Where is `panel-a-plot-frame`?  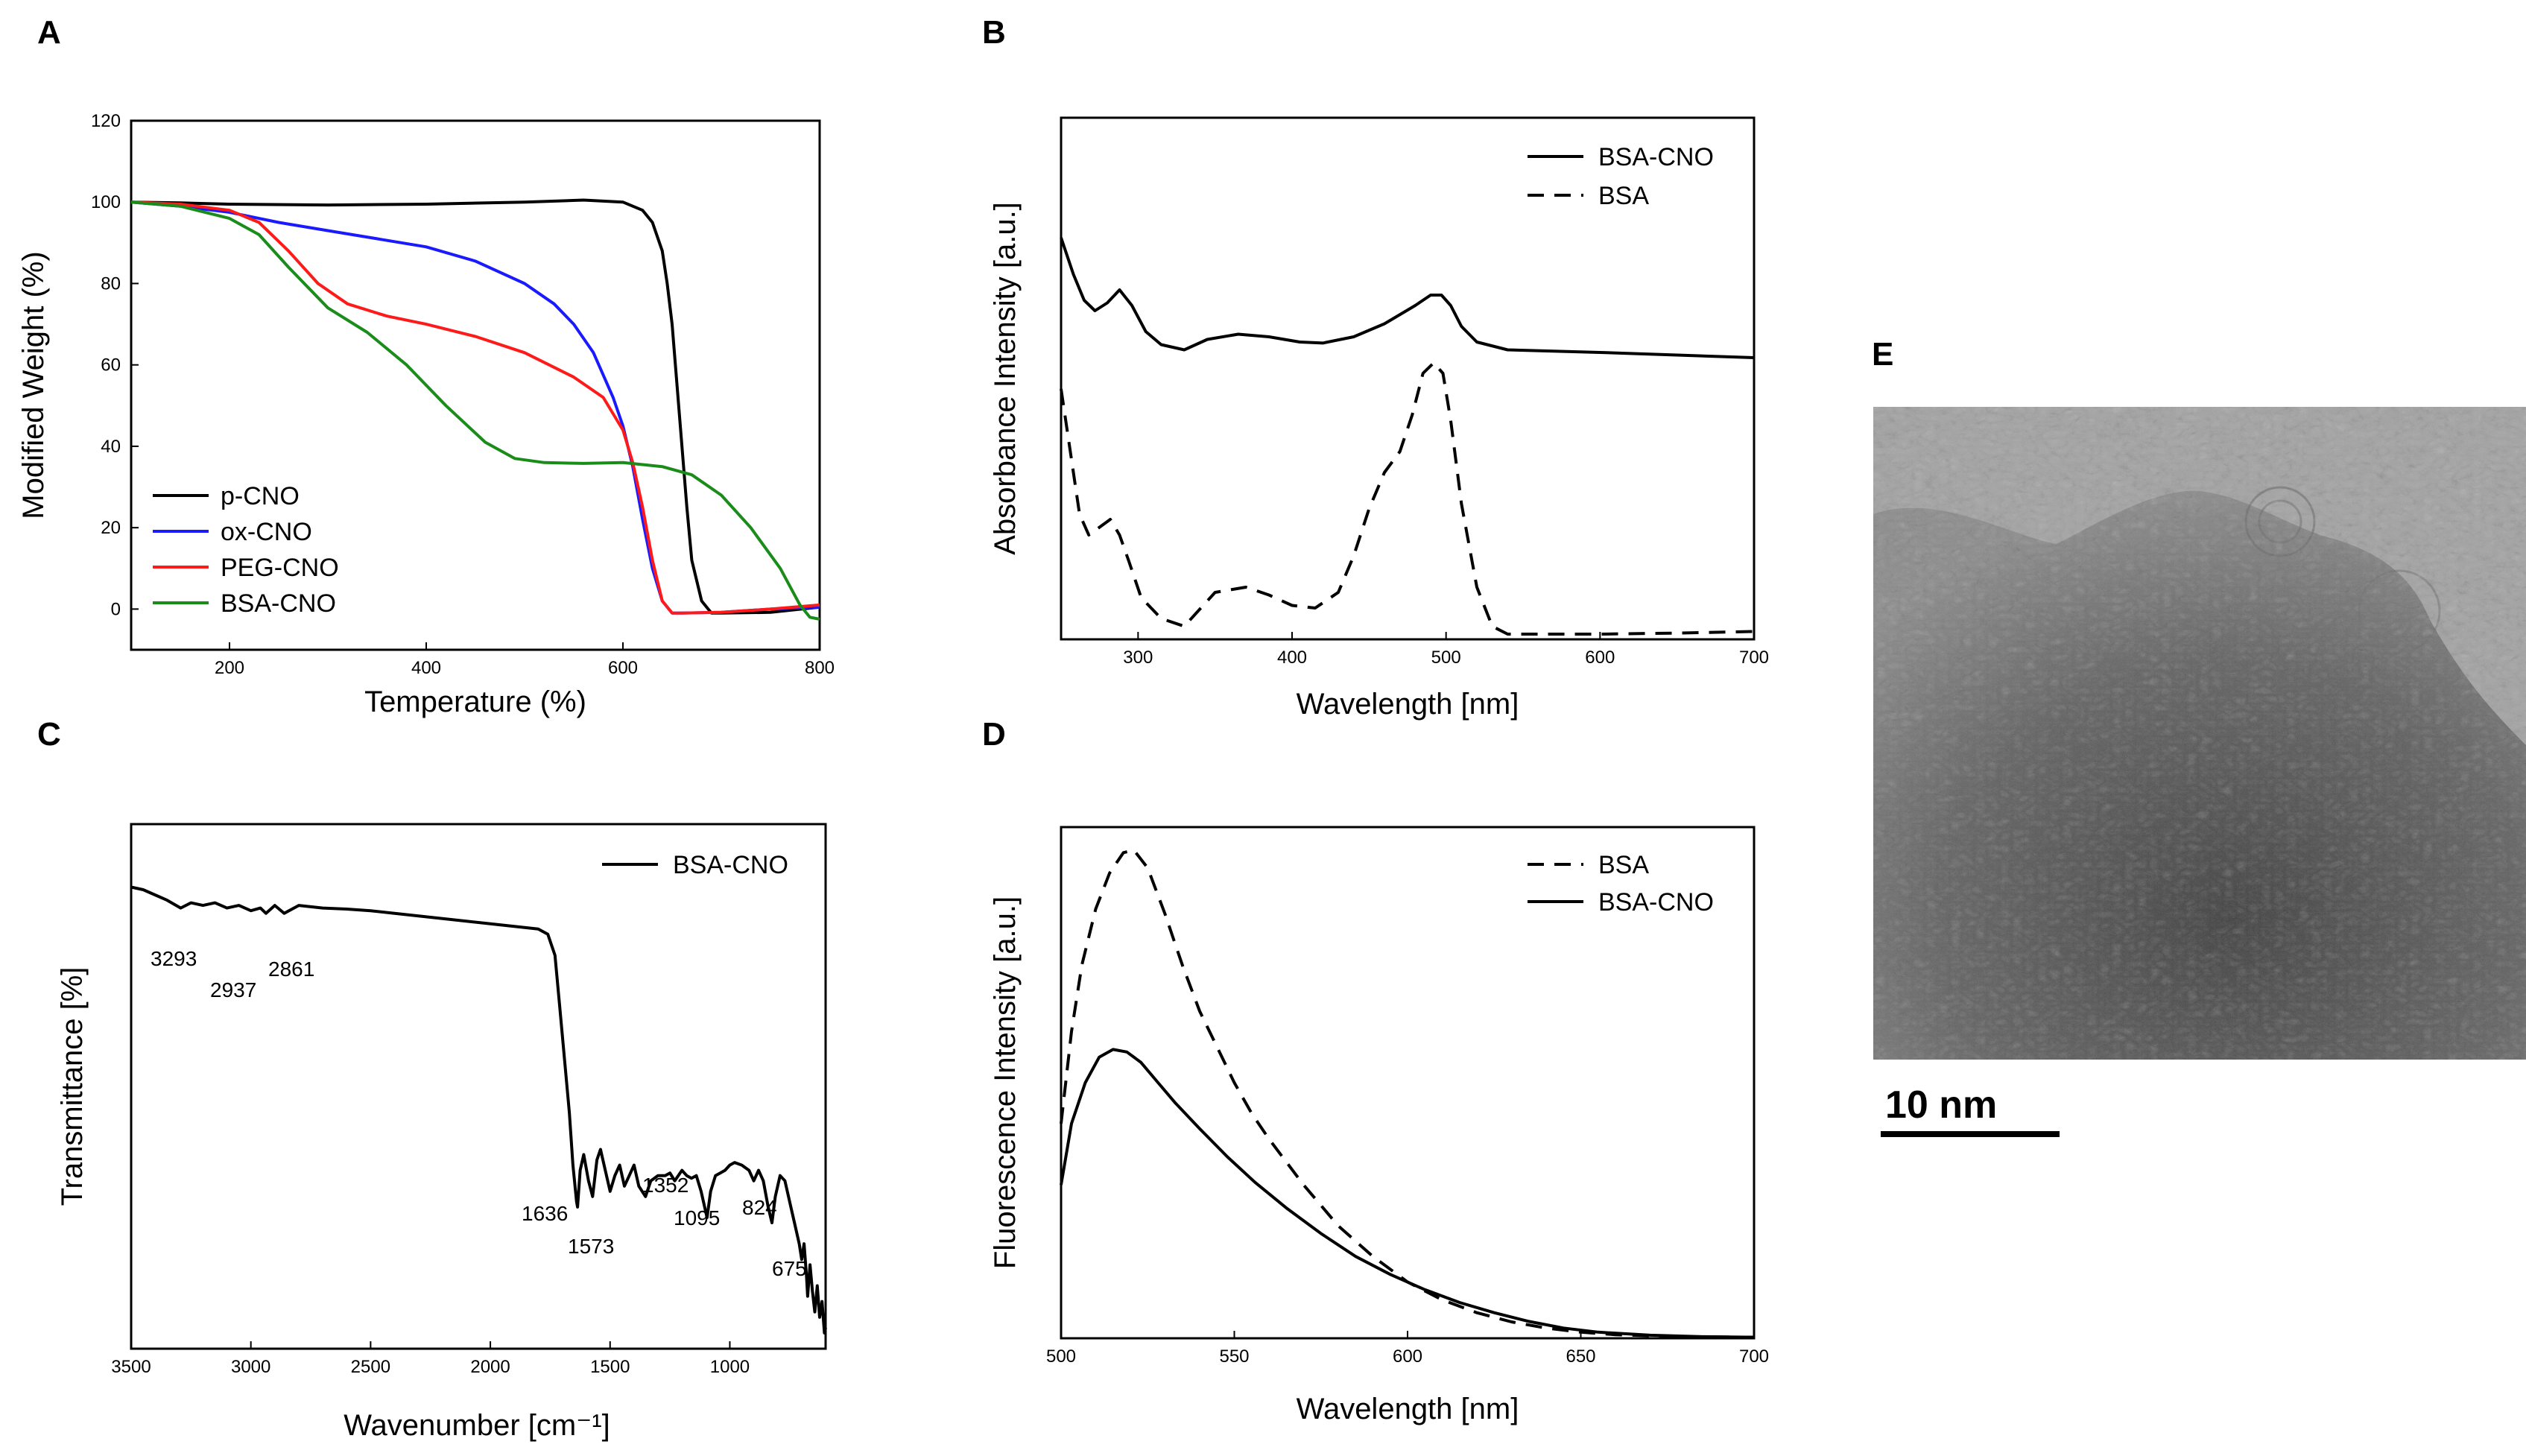 panel-a-plot-frame is located at coordinates (475, 385).